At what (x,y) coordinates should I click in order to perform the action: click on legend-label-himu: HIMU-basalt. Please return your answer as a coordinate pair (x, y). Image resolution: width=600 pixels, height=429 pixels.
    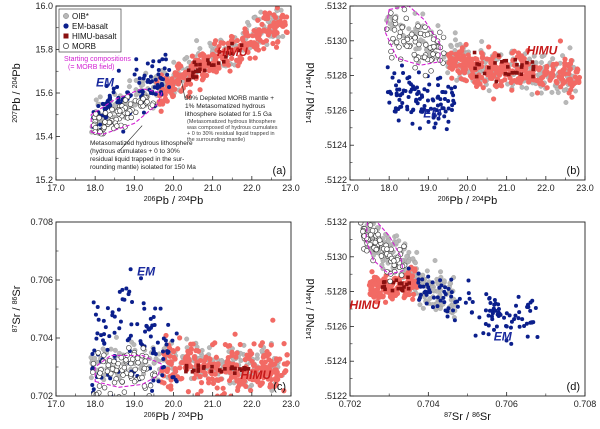
    Looking at the image, I should click on (94, 36).